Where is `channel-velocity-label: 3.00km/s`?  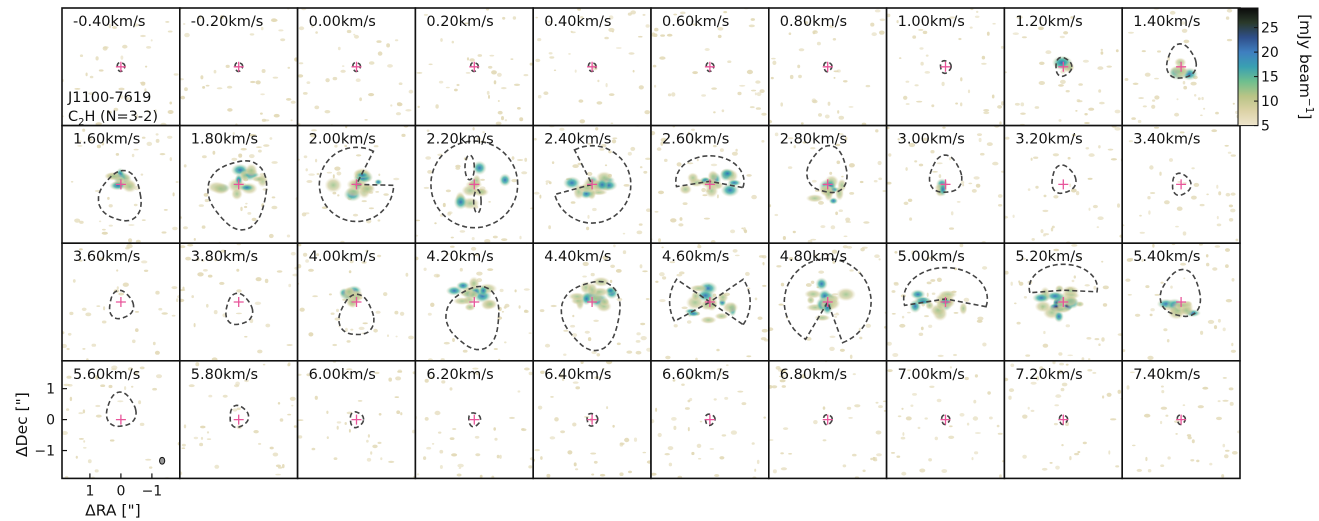 channel-velocity-label: 3.00km/s is located at coordinates (931, 140).